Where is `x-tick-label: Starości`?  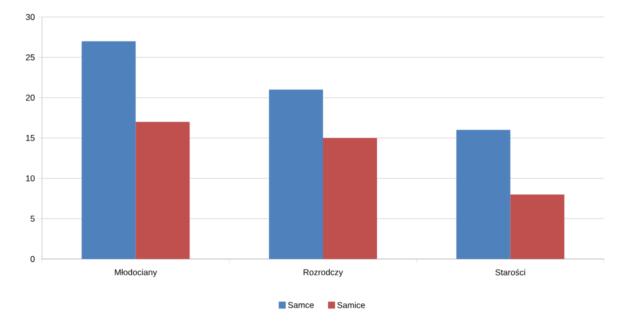
x-tick-label: Starości is located at coordinates (510, 272).